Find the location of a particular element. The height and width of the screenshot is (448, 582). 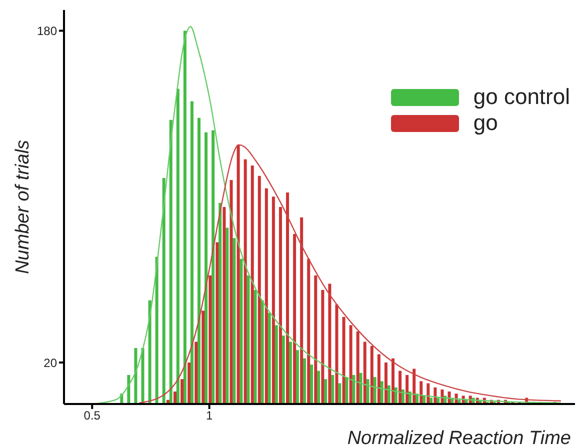

x-tick-label: 1 is located at coordinates (209, 415).